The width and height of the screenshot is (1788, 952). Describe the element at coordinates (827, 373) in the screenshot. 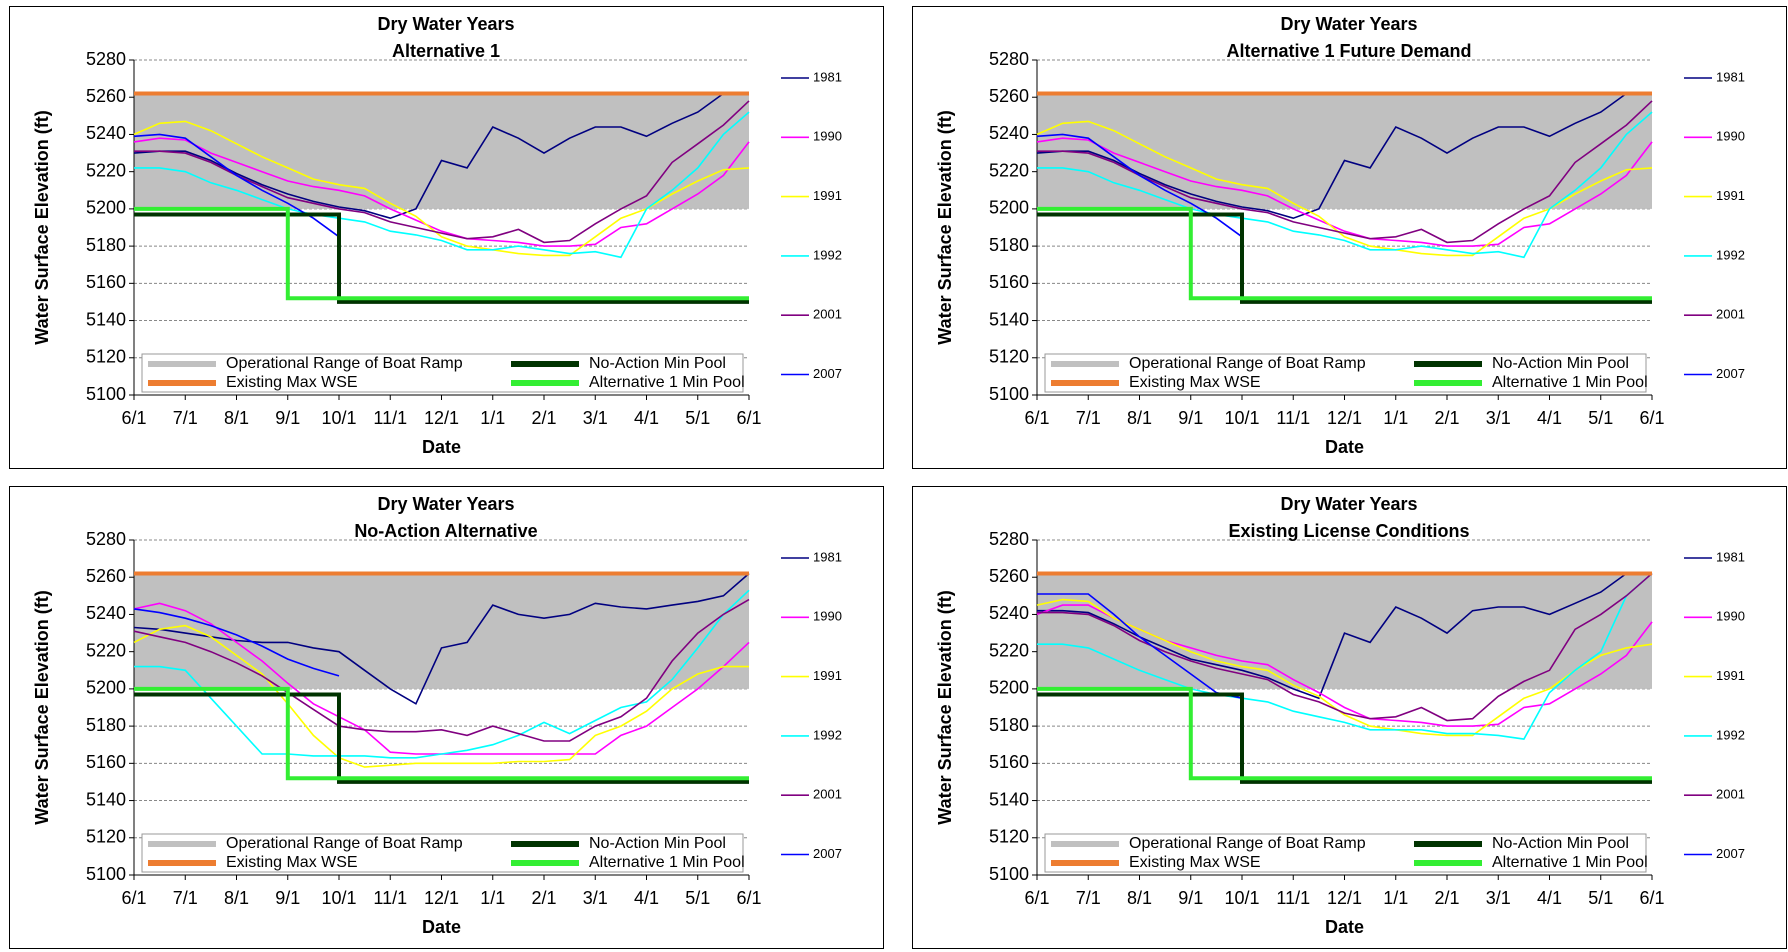

I see `legend-label: 2007` at that location.